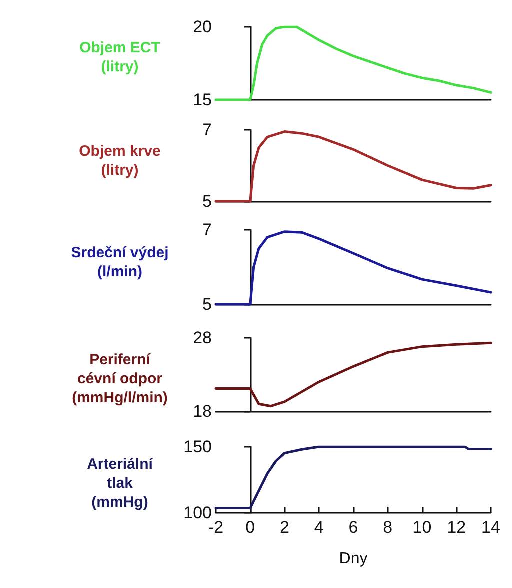 This screenshot has height=588, width=512. I want to click on y-tick-label: 15, so click(202, 100).